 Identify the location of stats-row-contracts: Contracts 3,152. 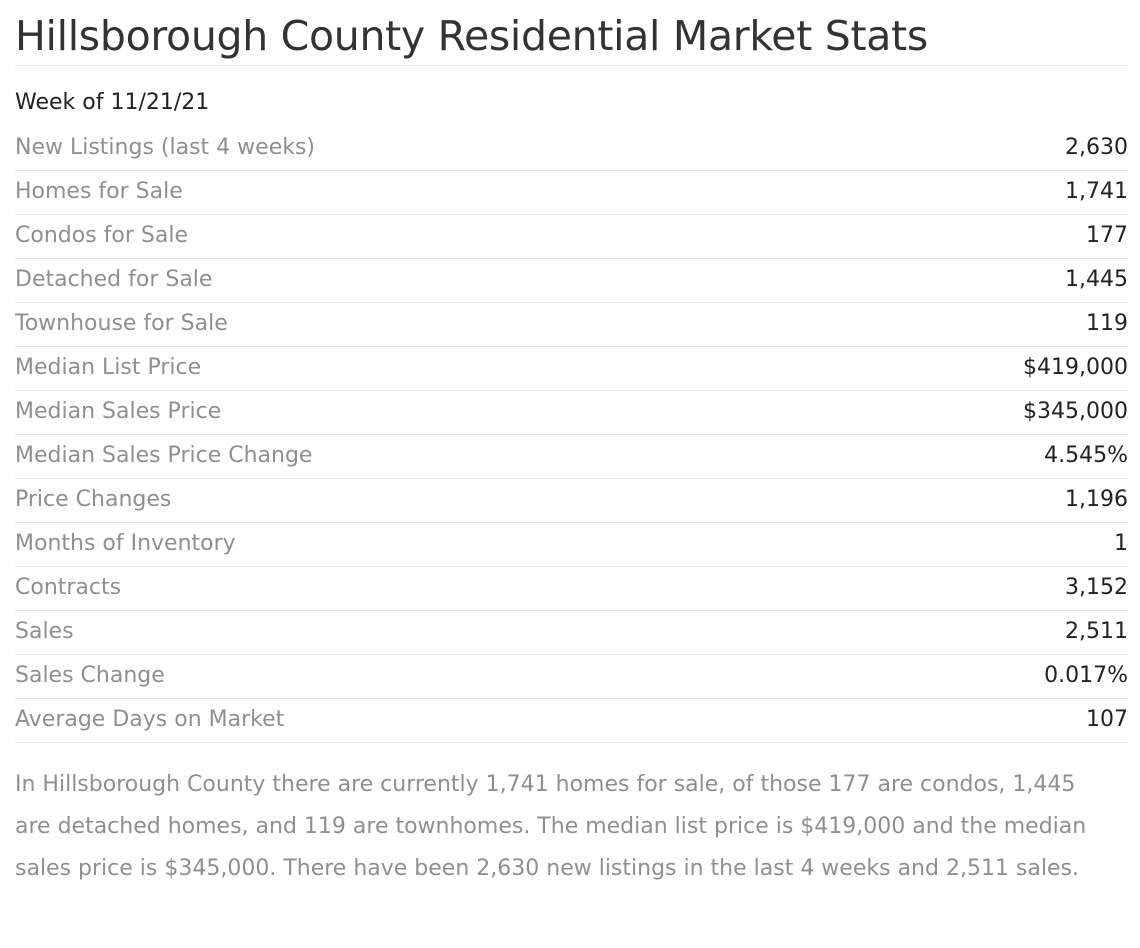
(571, 588).